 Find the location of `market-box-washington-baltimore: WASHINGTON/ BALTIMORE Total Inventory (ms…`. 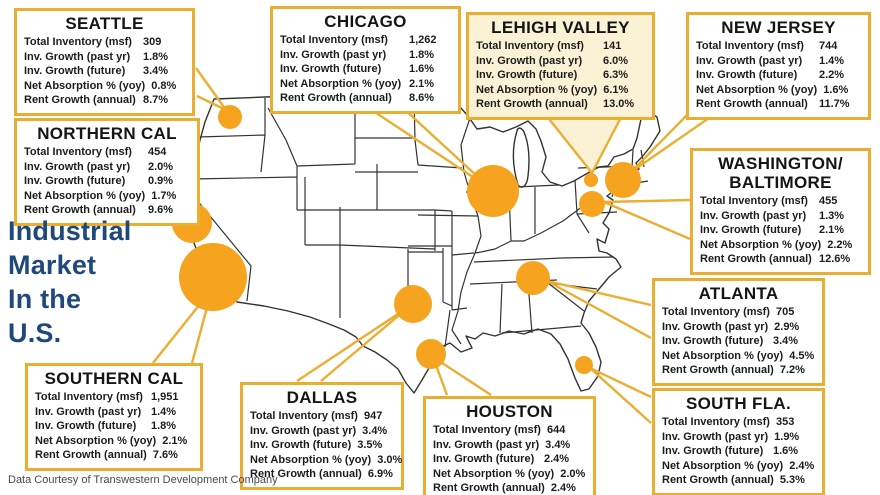

market-box-washington-baltimore: WASHINGTON/ BALTIMORE Total Inventory (ms… is located at coordinates (780, 211).